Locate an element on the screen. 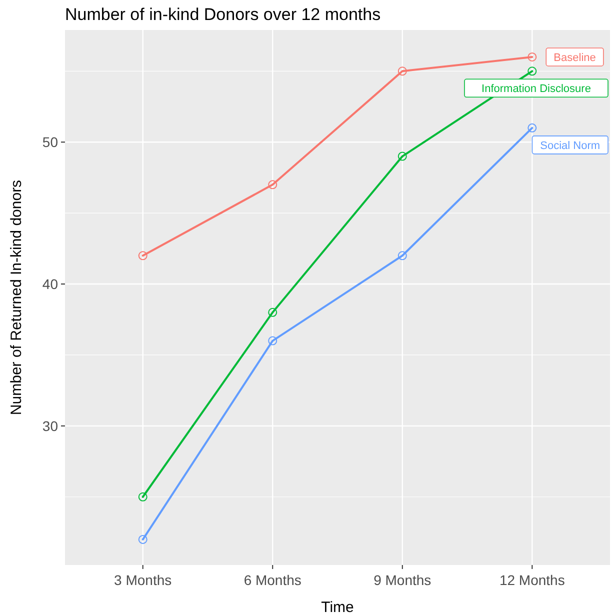 Image resolution: width=614 pixels, height=616 pixels. x-tick-label: 6 Months is located at coordinates (273, 580).